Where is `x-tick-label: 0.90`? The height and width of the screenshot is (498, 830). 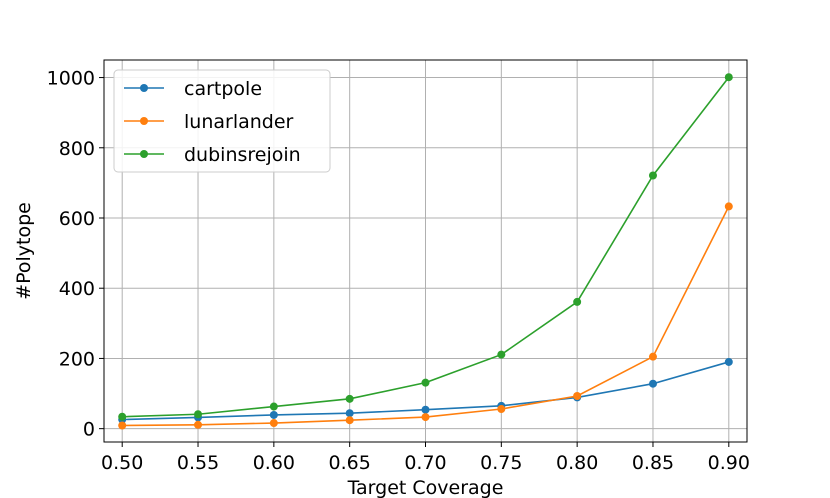 x-tick-label: 0.90 is located at coordinates (729, 463).